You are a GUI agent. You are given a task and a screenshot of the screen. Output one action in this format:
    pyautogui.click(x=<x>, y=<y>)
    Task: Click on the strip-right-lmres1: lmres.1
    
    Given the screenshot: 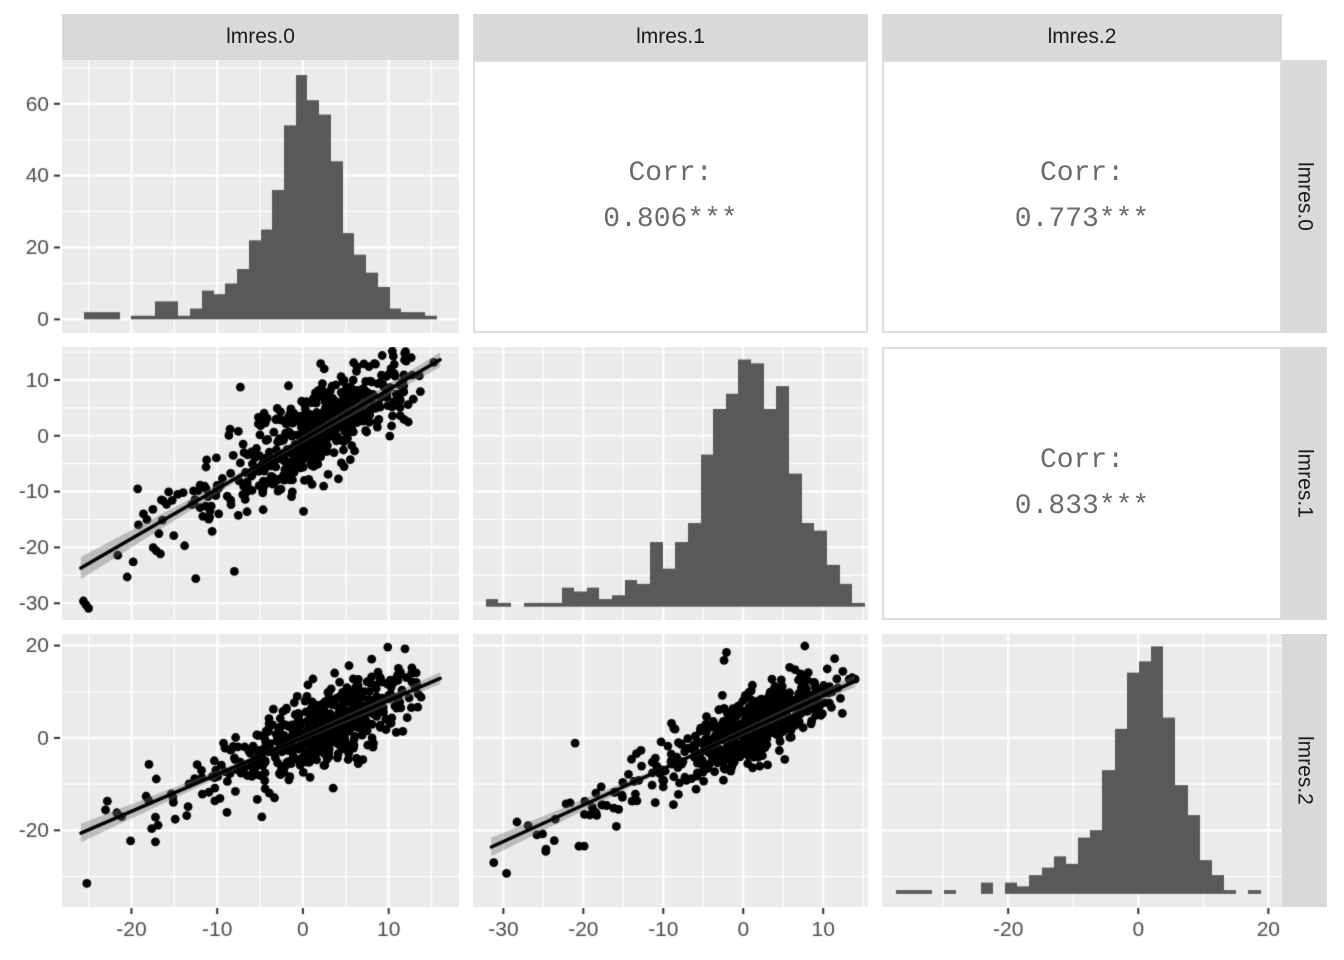 What is the action you would take?
    pyautogui.click(x=1304, y=483)
    